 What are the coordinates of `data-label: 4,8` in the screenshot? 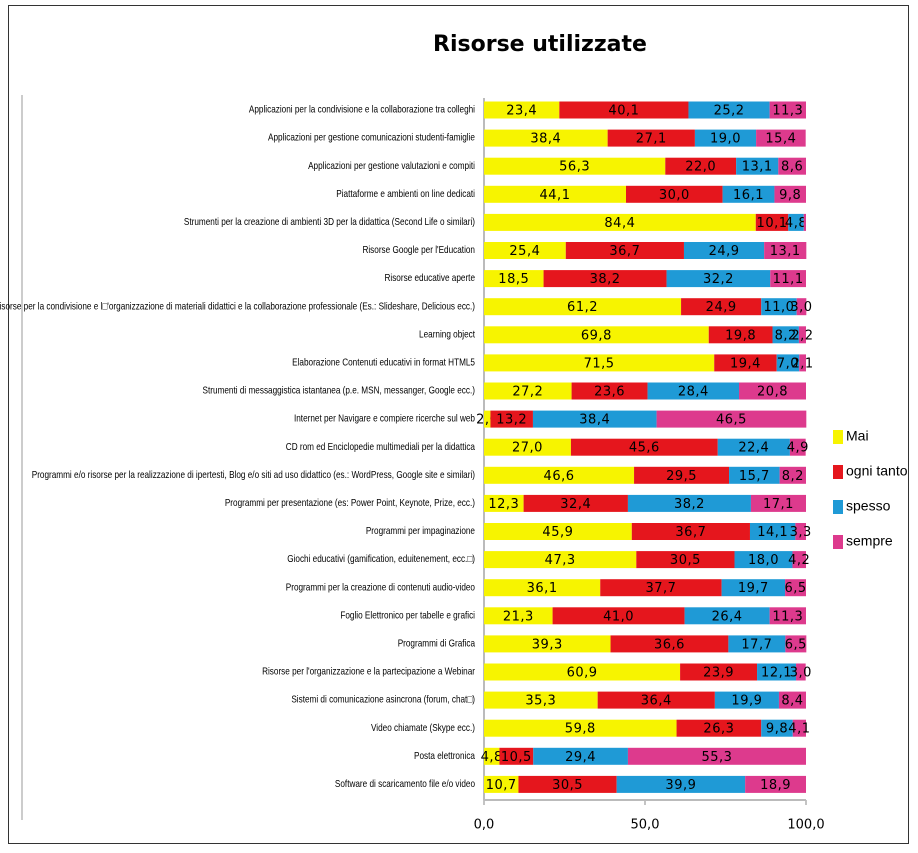 It's located at (796, 223).